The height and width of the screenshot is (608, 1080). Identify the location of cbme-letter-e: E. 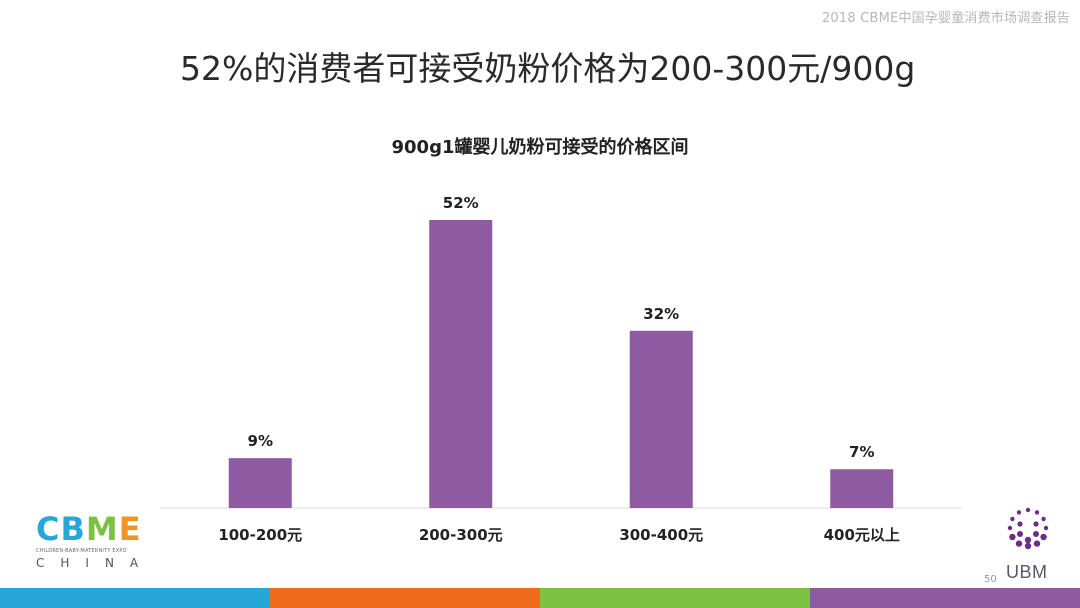
(129, 529).